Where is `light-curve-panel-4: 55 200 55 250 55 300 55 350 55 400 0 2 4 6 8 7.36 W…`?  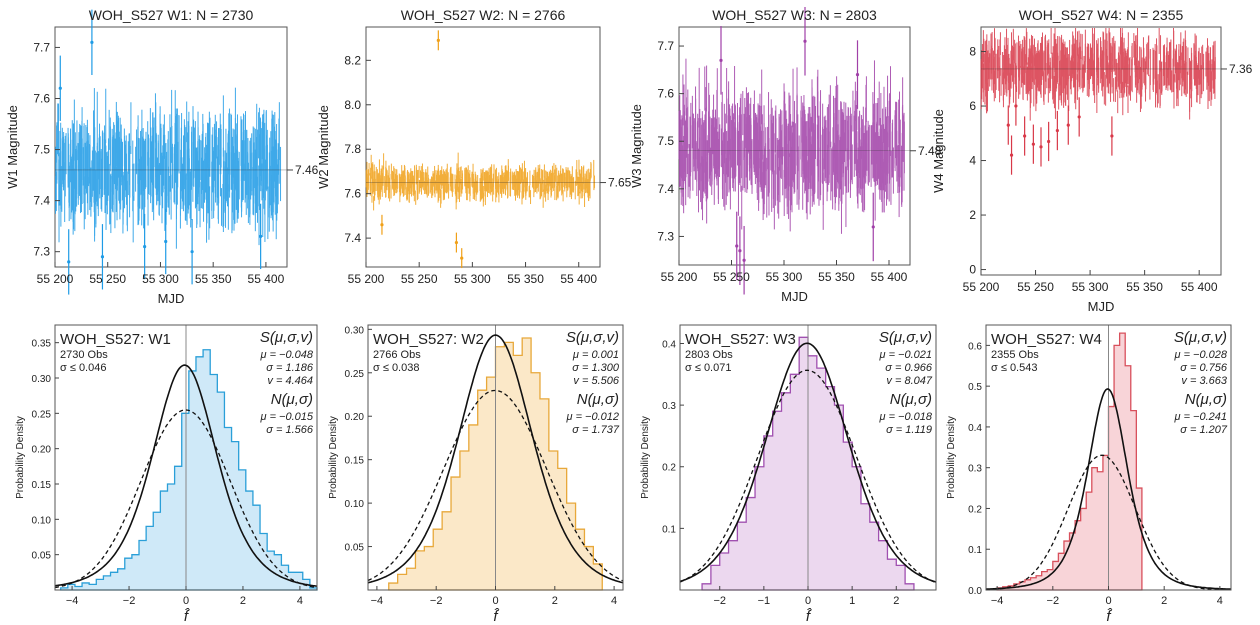
light-curve-panel-4: 55 200 55 250 55 300 55 350 55 400 0 2 4 6 8 7.36 W… is located at coordinates (1092, 160).